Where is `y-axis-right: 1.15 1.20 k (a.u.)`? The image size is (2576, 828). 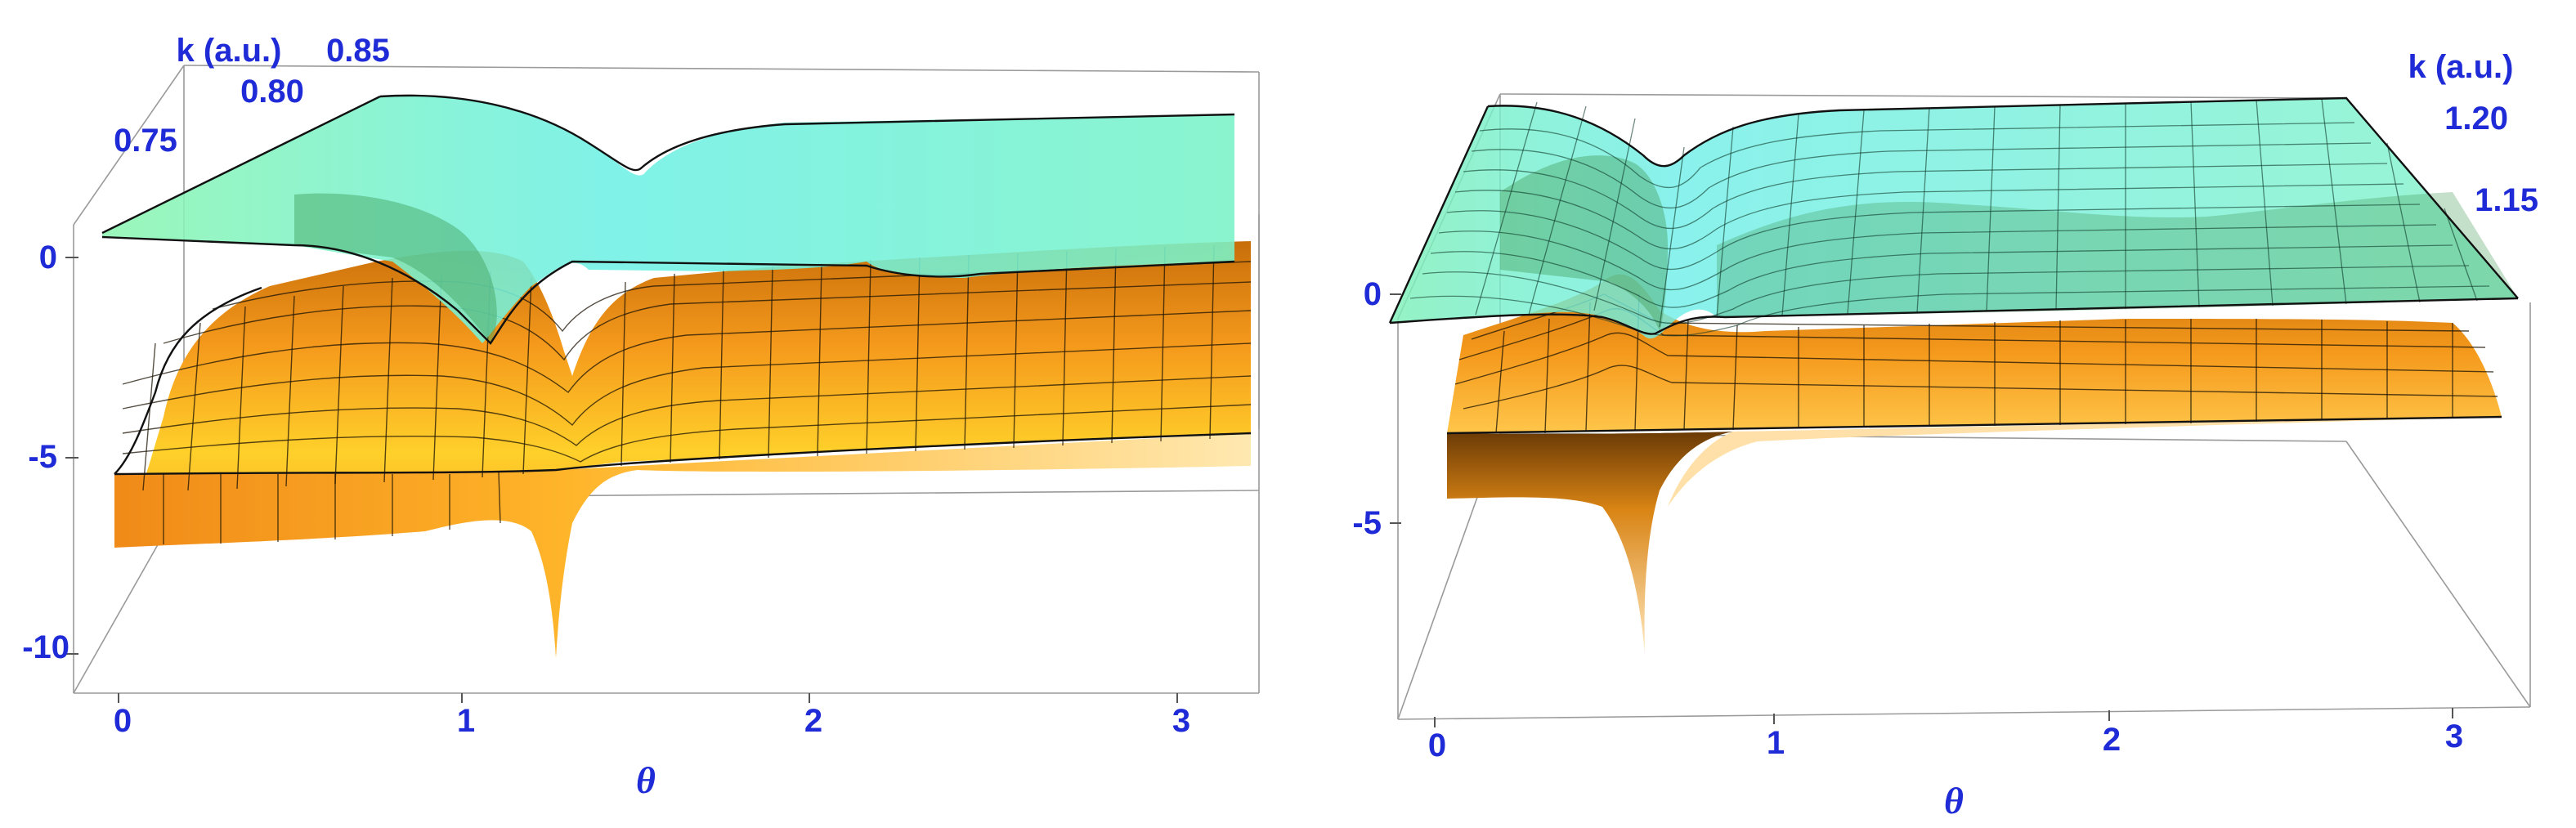 y-axis-right: 1.15 1.20 k (a.u.) is located at coordinates (2473, 133).